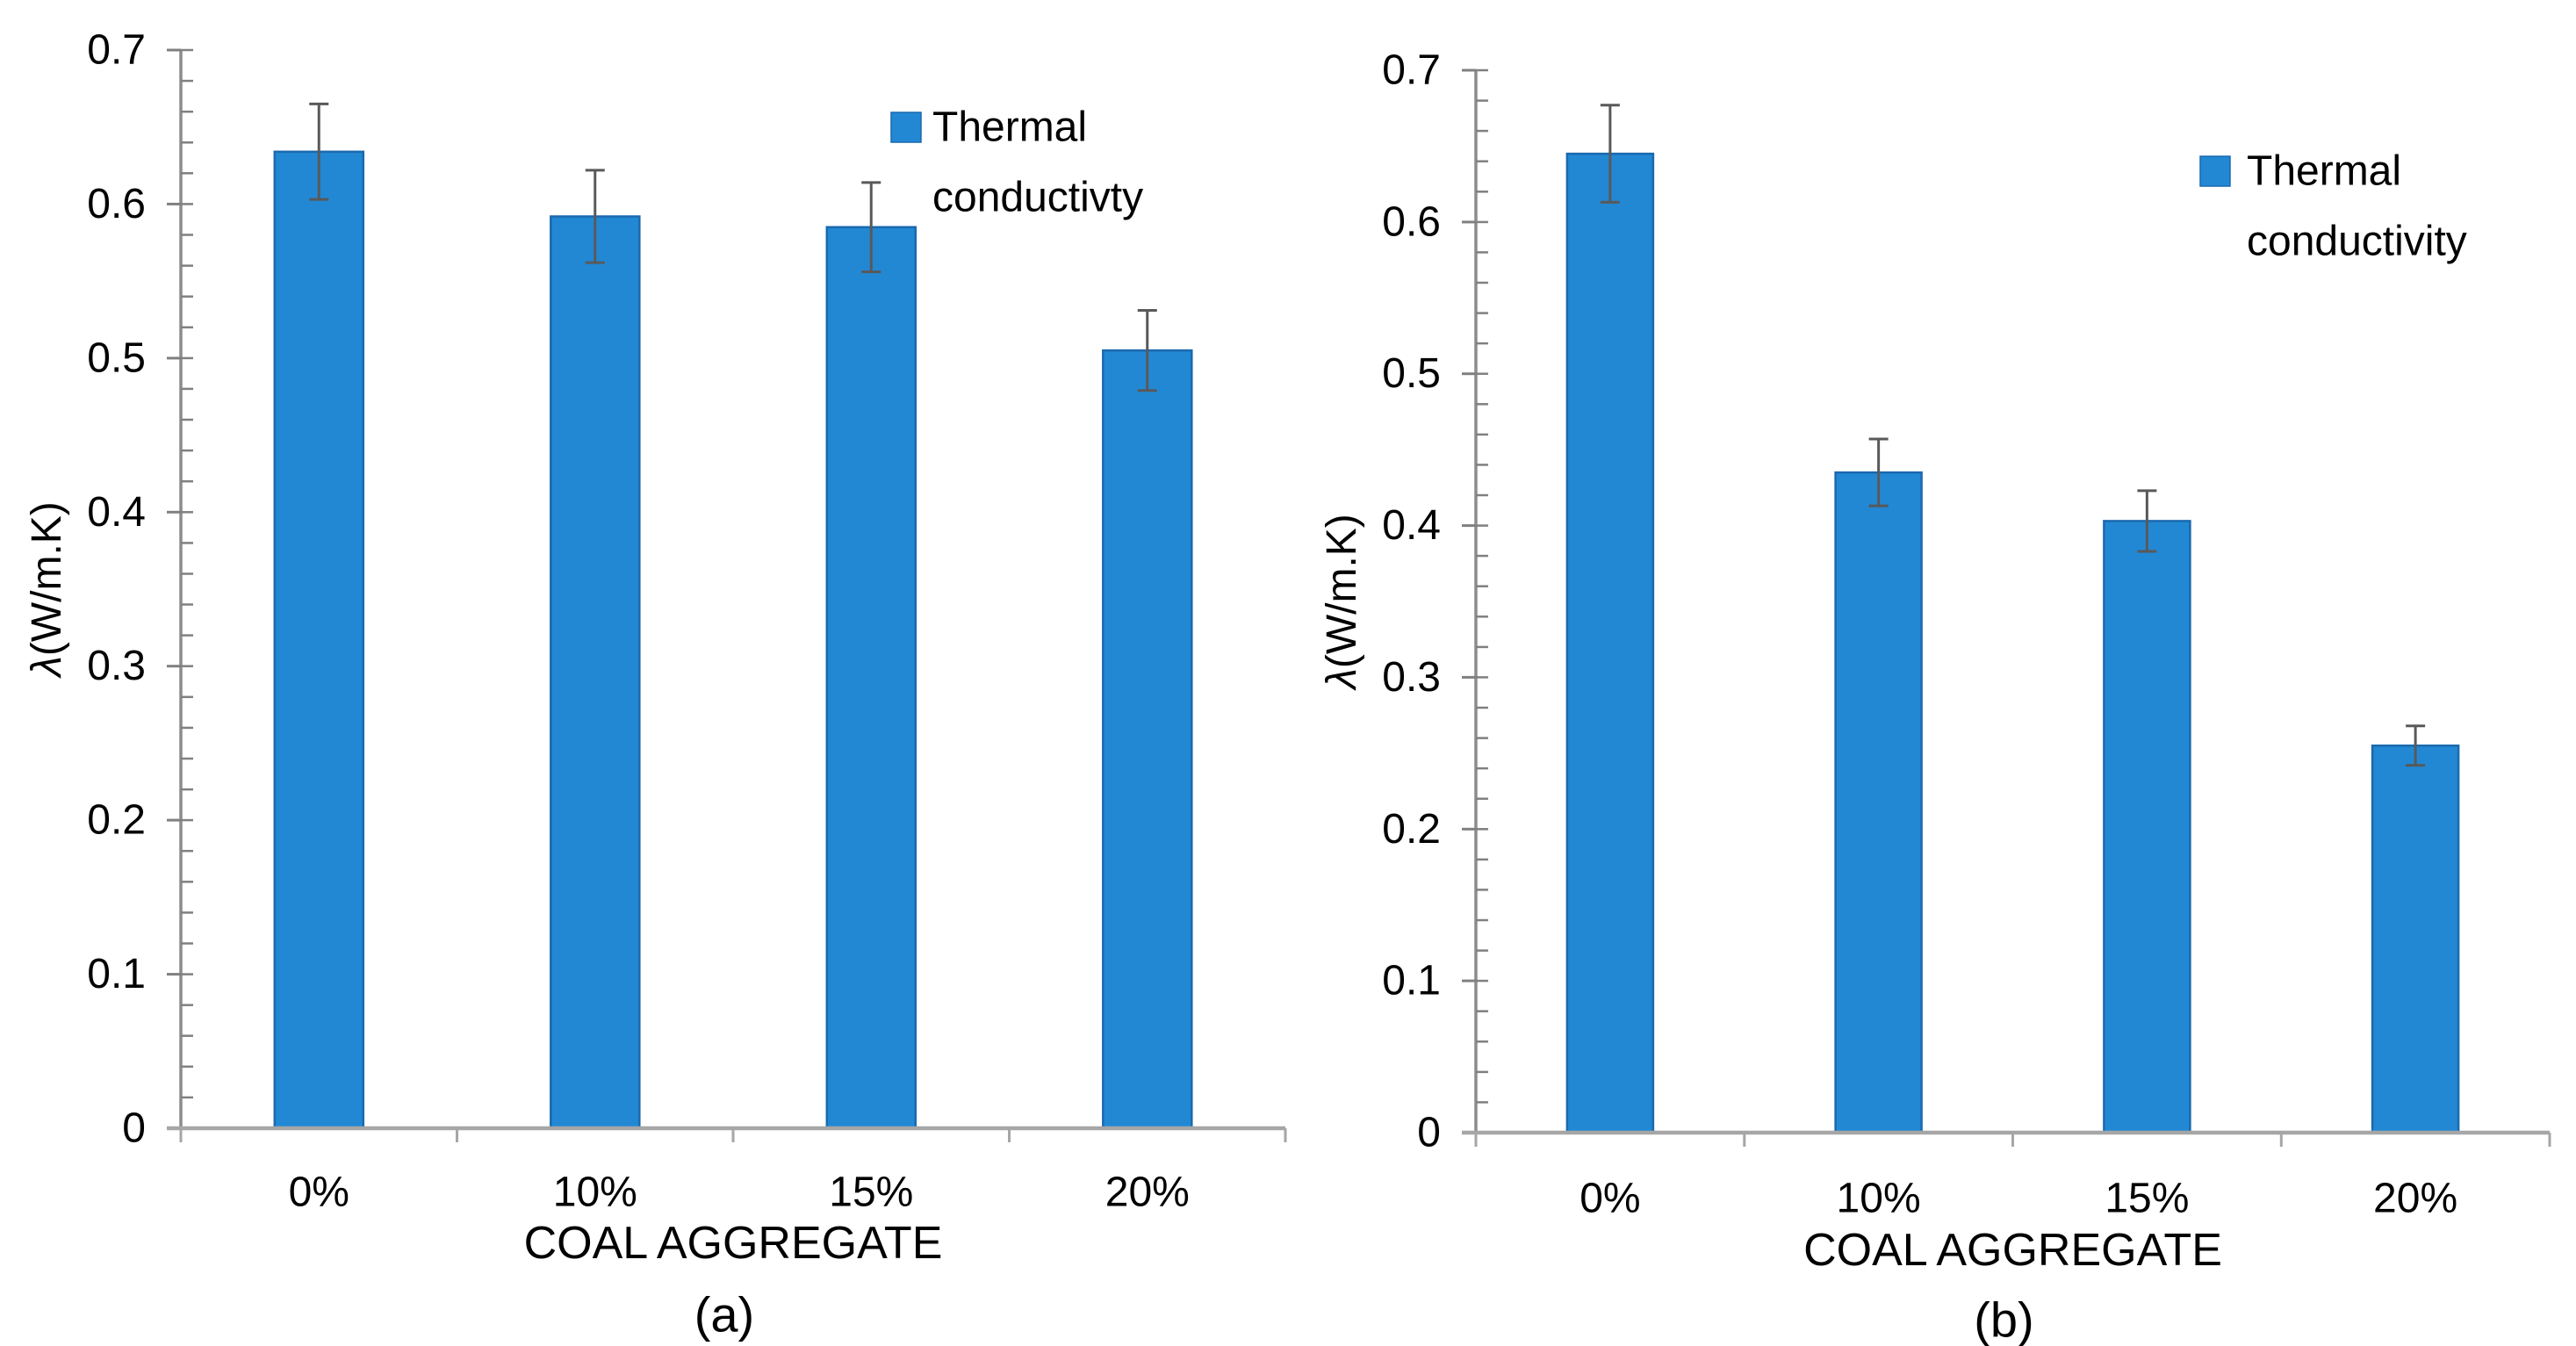 This screenshot has width=2576, height=1346. Describe the element at coordinates (2357, 242) in the screenshot. I see `legend-label: conductivity` at that location.